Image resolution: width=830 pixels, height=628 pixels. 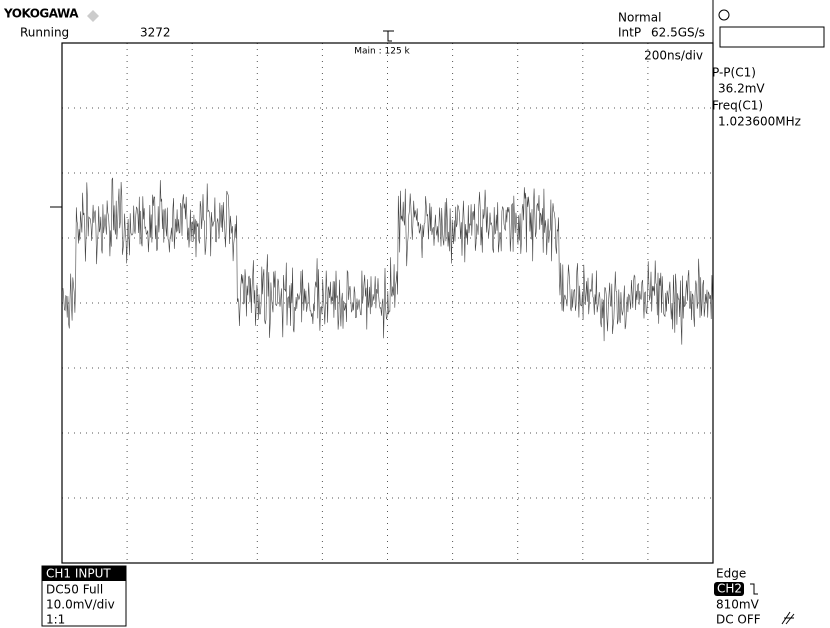 What do you see at coordinates (678, 33) in the screenshot?
I see `sample-rate: 62.5GS/s` at bounding box center [678, 33].